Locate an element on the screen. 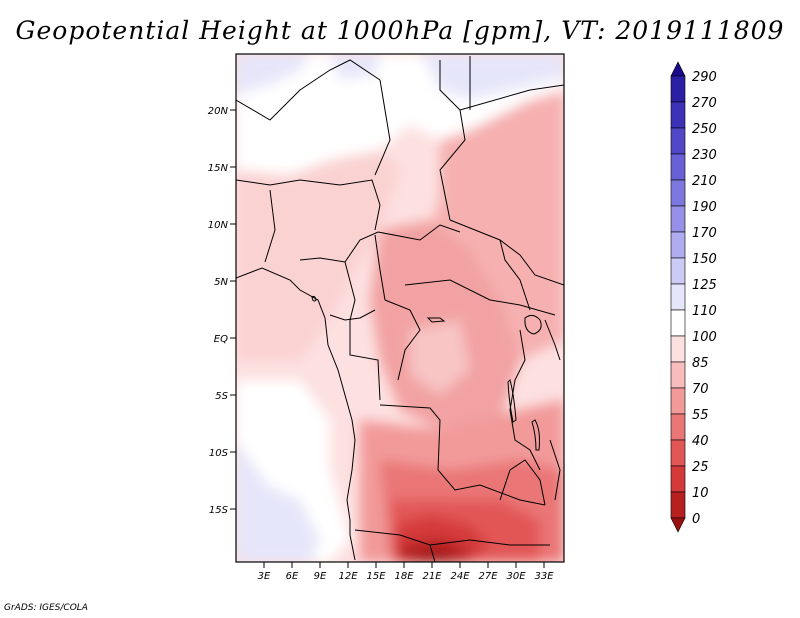  lon-label: 15E is located at coordinates (376, 576).